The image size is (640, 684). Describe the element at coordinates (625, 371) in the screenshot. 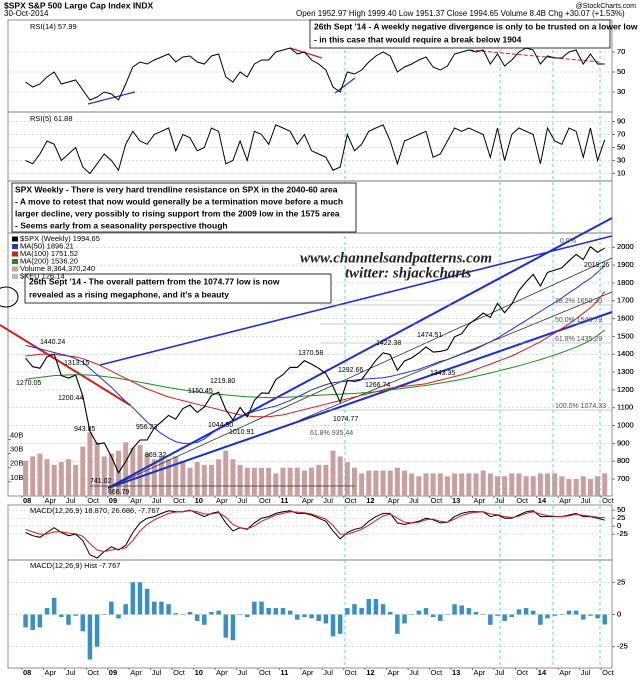

I see `y-tick-label: 1300` at that location.